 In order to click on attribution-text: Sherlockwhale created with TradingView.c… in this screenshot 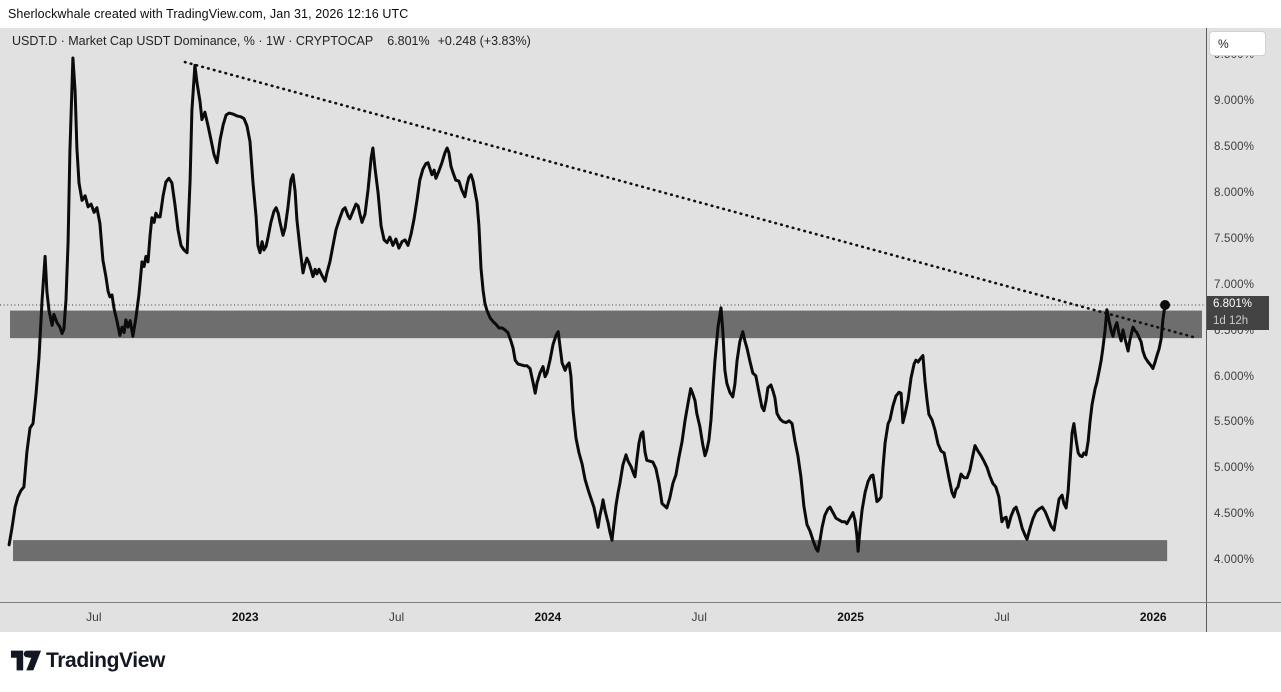, I will do `click(208, 14)`.